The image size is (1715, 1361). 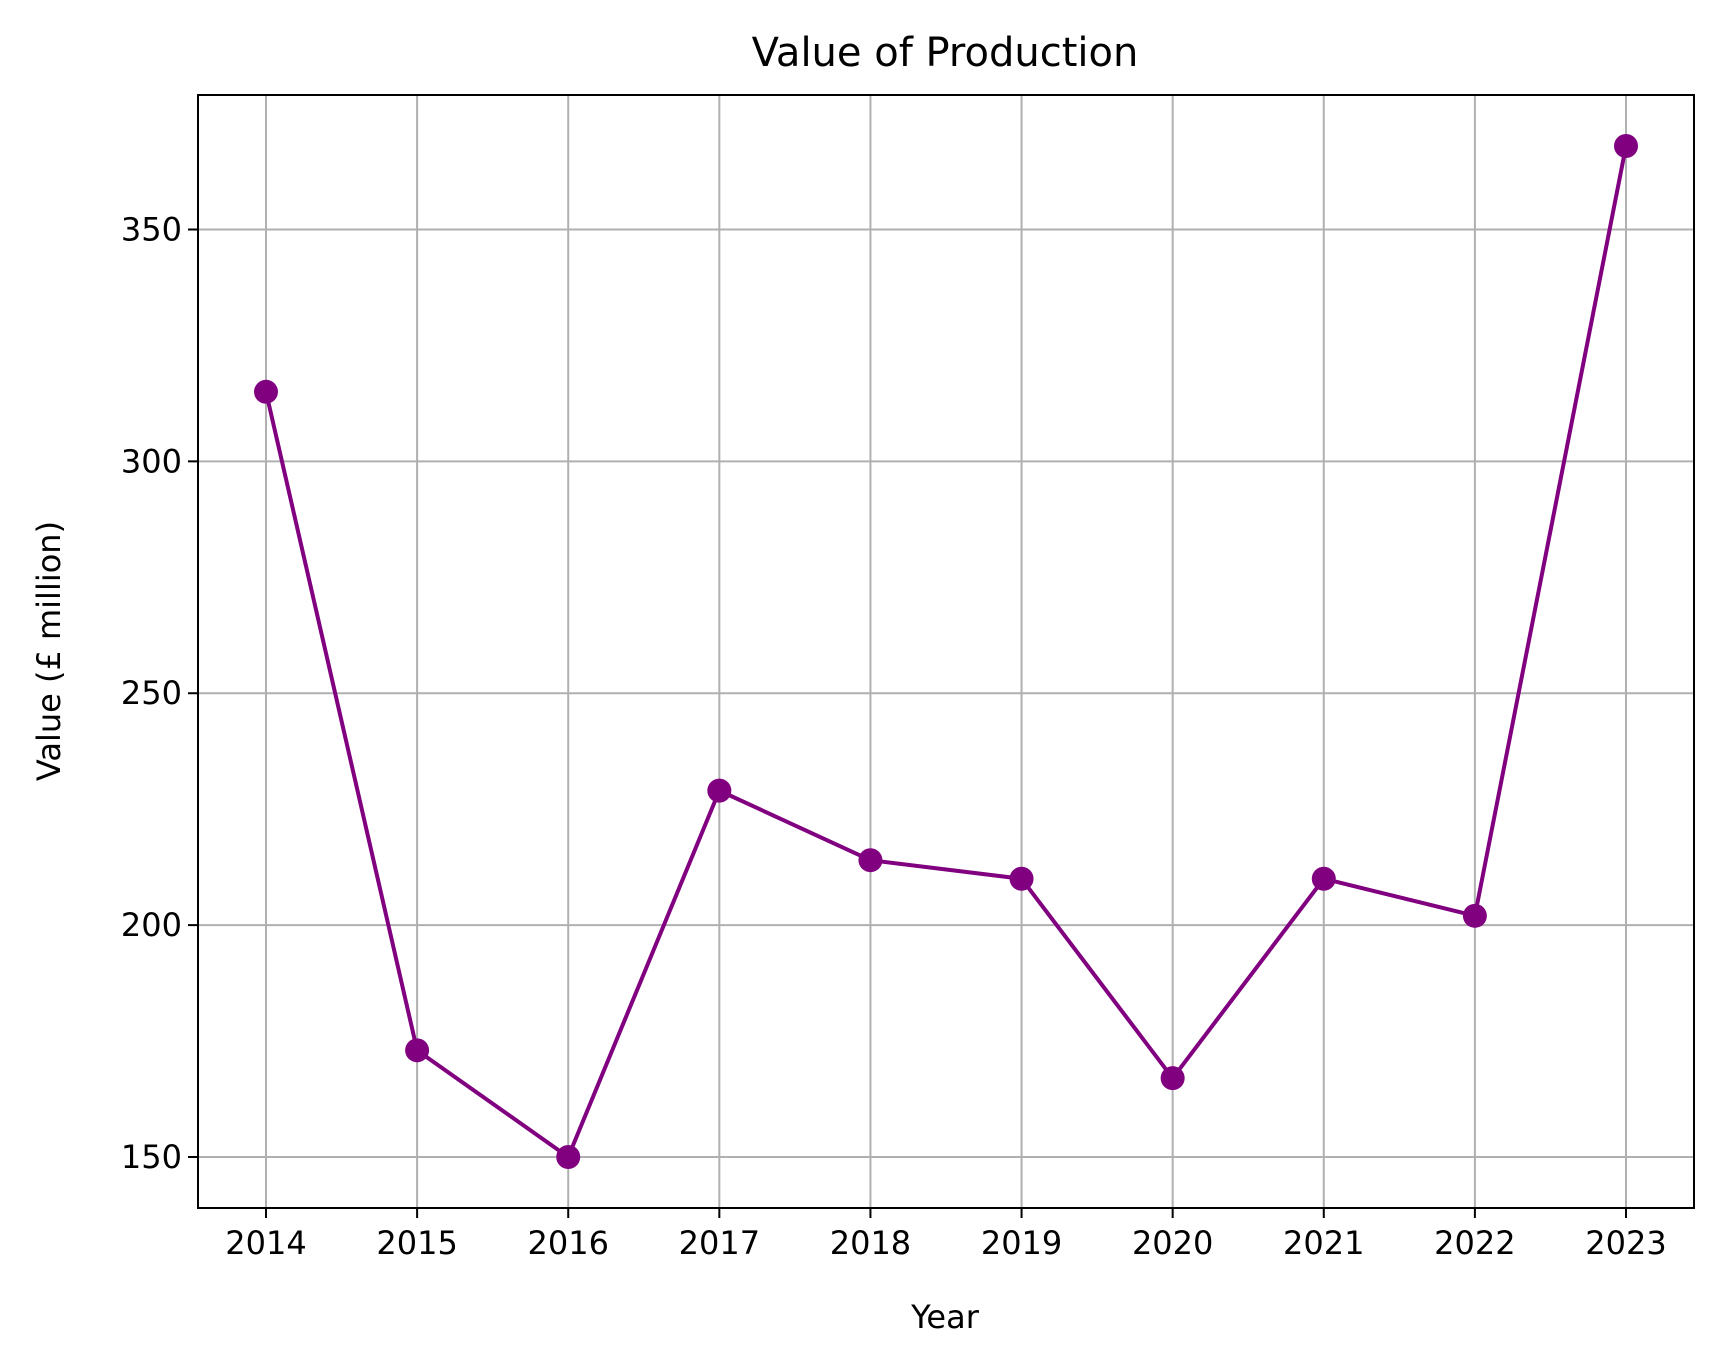 I want to click on x-tick-label: 2016, so click(x=568, y=1243).